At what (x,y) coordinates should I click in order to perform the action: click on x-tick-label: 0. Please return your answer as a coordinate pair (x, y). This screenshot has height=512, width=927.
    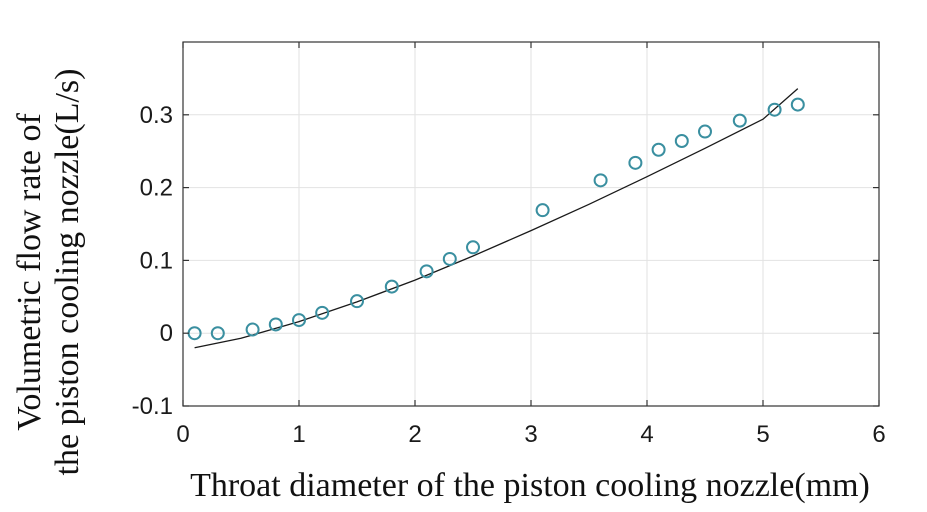
    Looking at the image, I should click on (182, 434).